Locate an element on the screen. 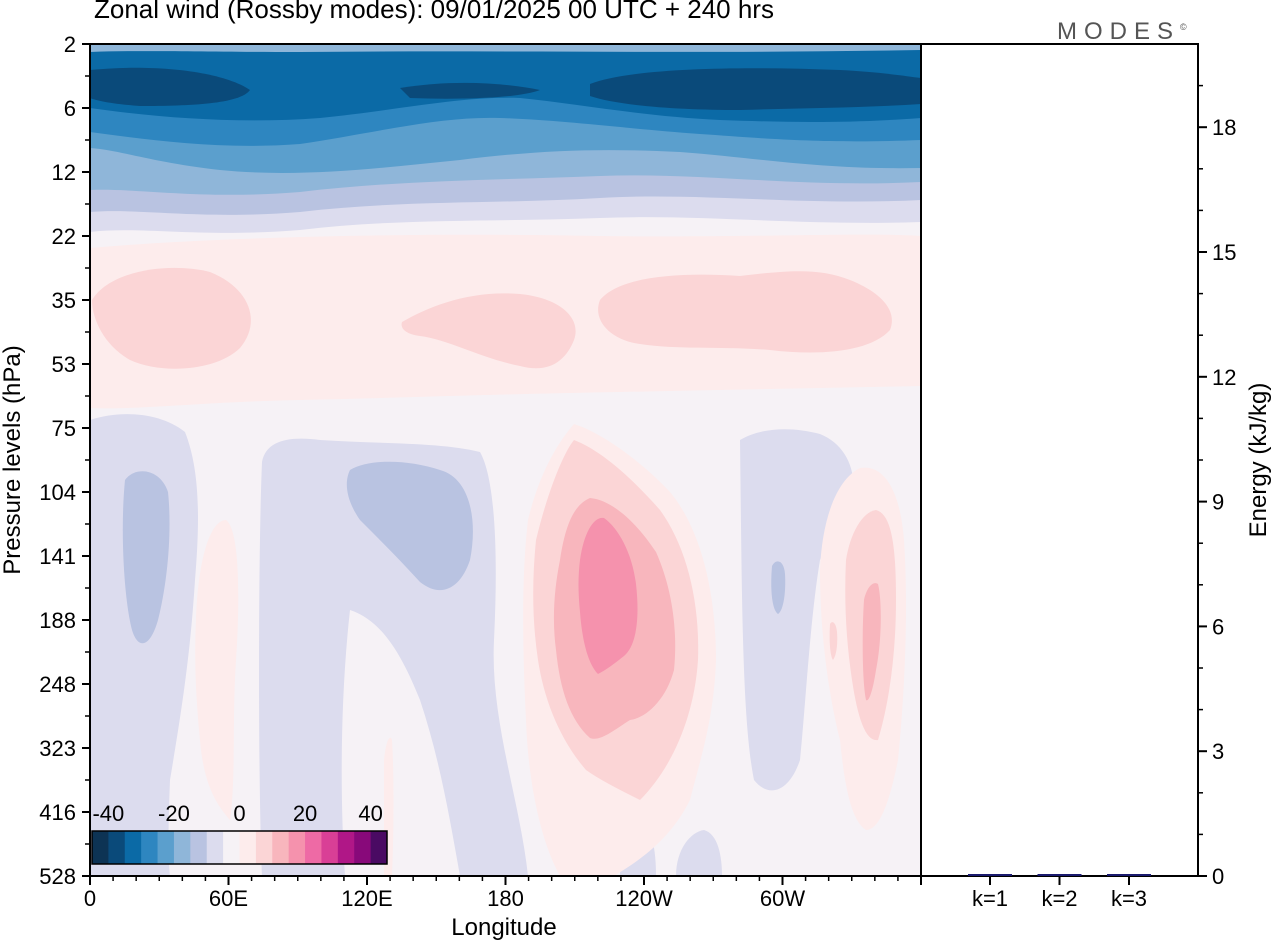 This screenshot has width=1280, height=942. x-tick-label: 60E is located at coordinates (228, 898).